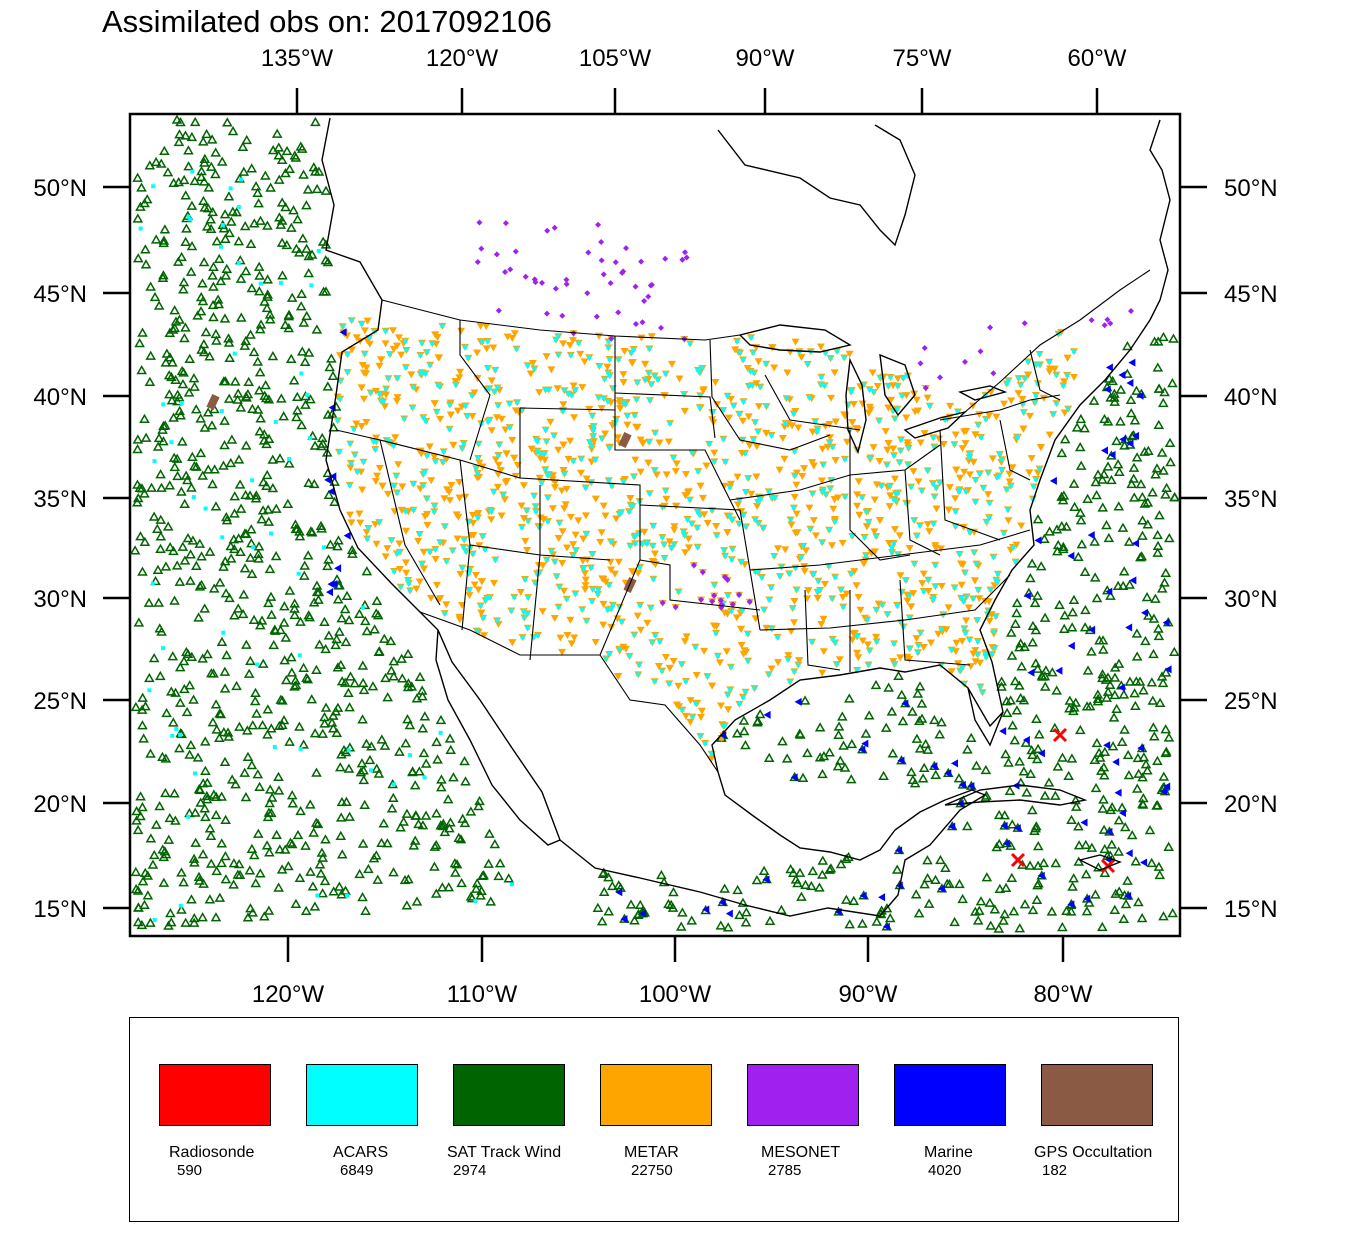 Image resolution: width=1350 pixels, height=1250 pixels. I want to click on legend-item: Radiosonde 590, so click(215, 1121).